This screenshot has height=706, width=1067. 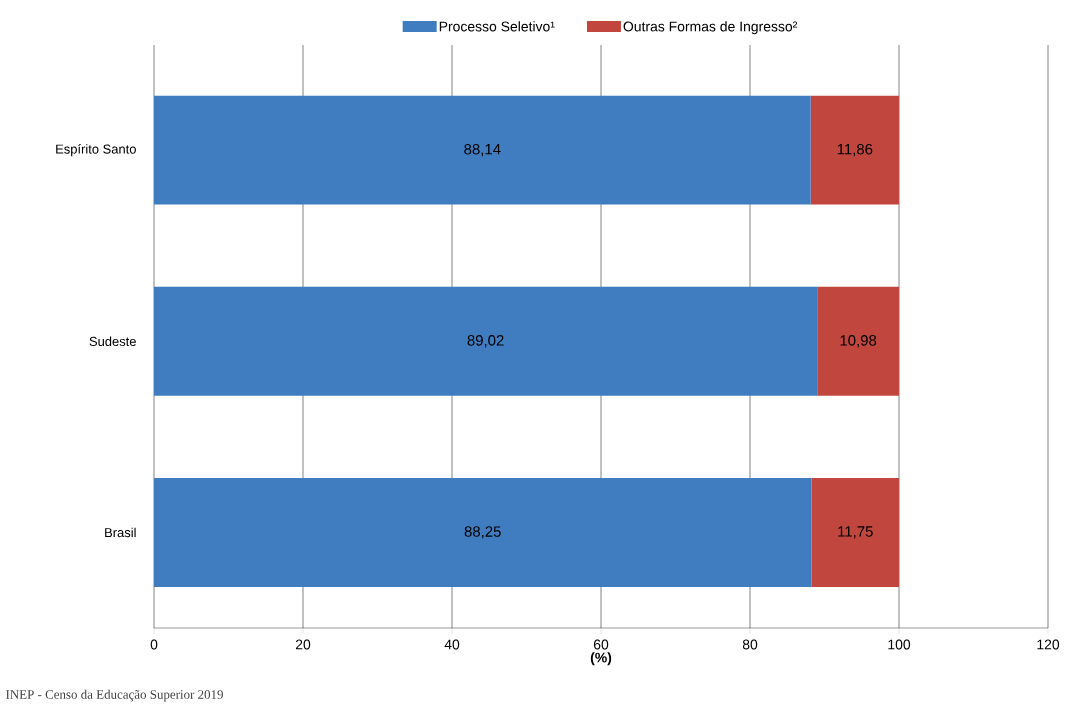 I want to click on legend-label: Processo Seletivo¹, so click(x=497, y=26).